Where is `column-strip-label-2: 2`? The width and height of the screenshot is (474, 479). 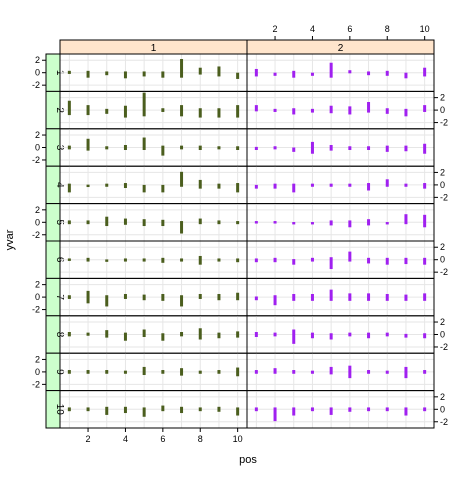
column-strip-label-2: 2 is located at coordinates (341, 48).